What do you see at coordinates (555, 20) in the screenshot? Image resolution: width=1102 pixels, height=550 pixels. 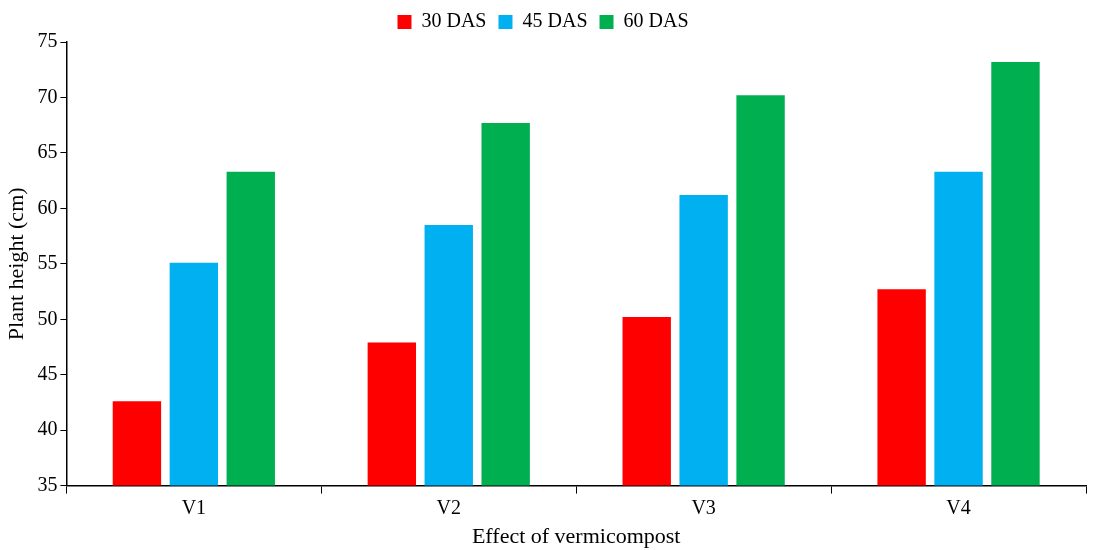 I see `legend-label: 45 DAS` at bounding box center [555, 20].